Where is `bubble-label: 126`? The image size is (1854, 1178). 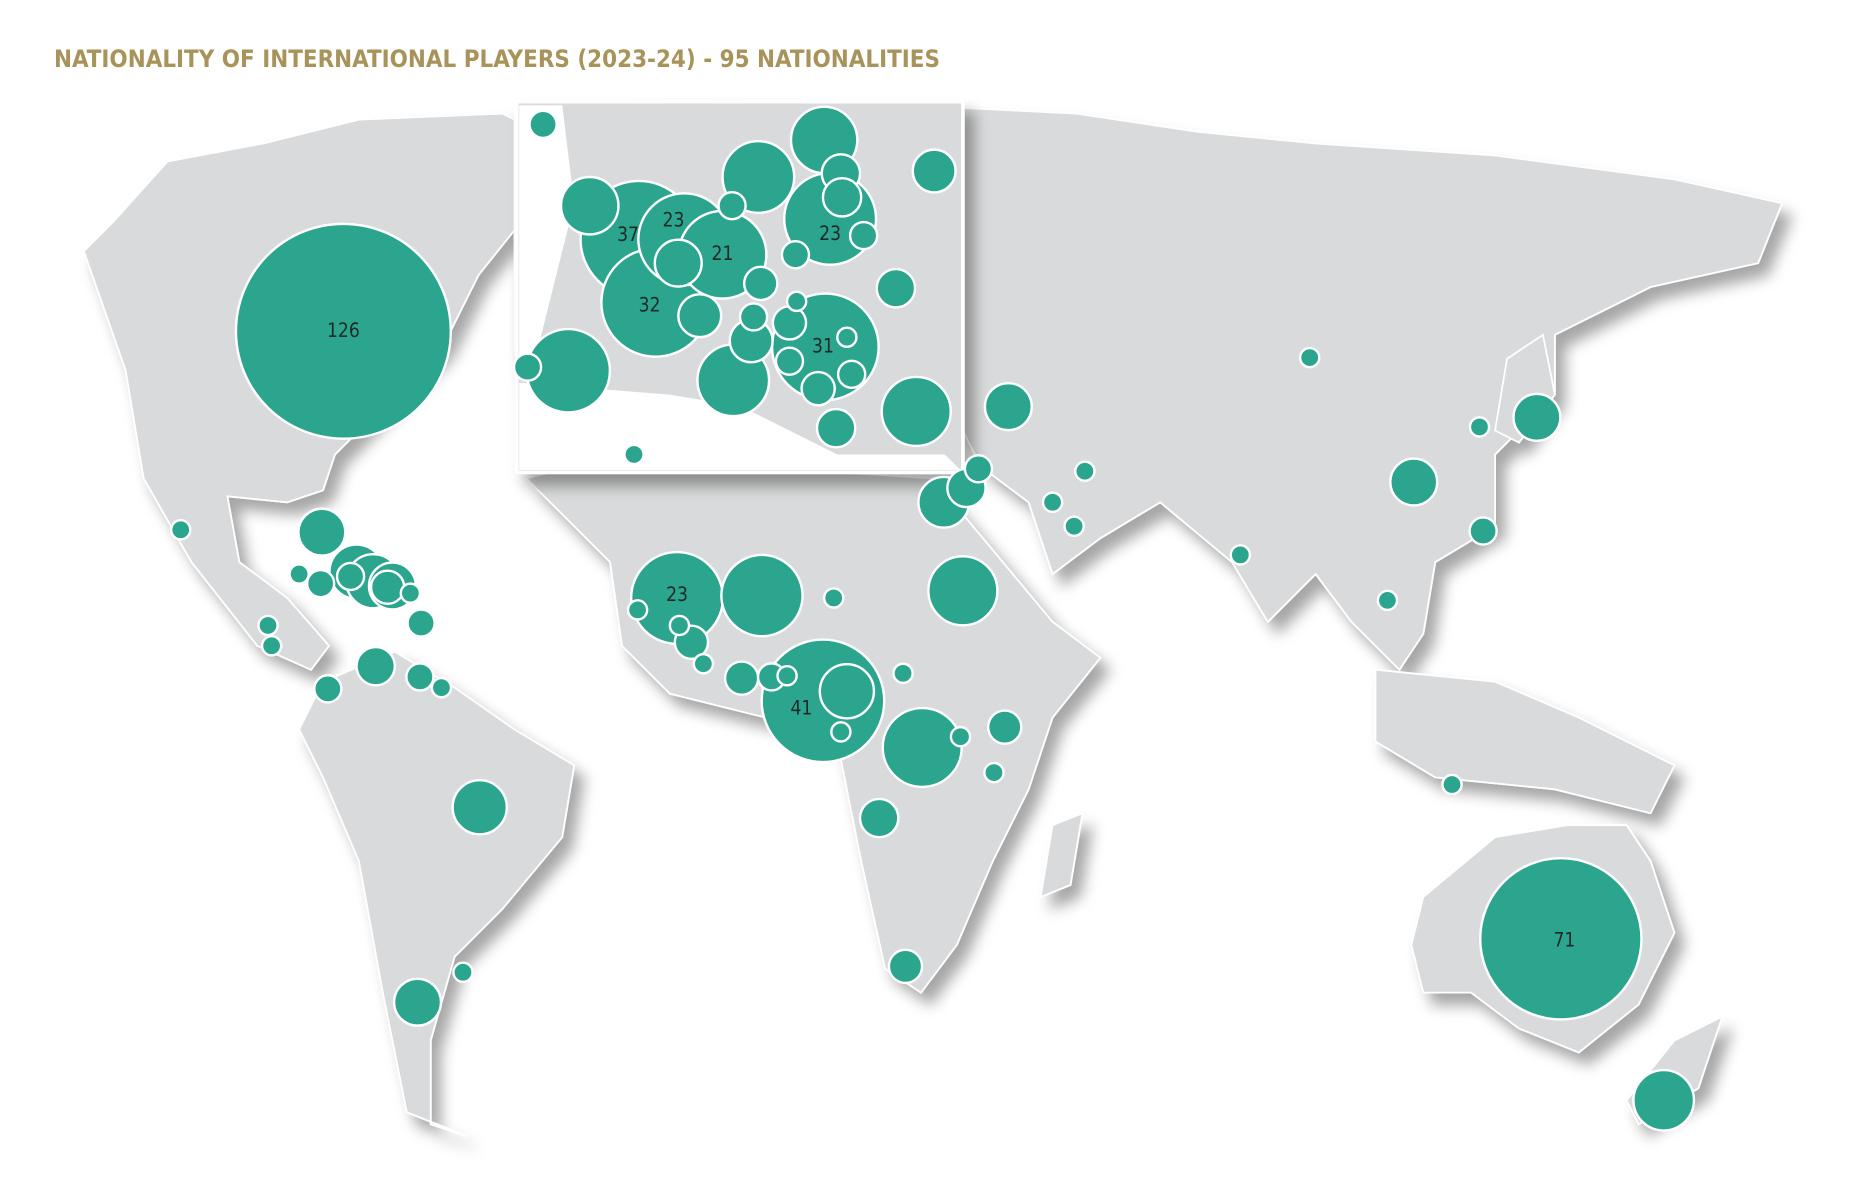
bubble-label: 126 is located at coordinates (343, 330).